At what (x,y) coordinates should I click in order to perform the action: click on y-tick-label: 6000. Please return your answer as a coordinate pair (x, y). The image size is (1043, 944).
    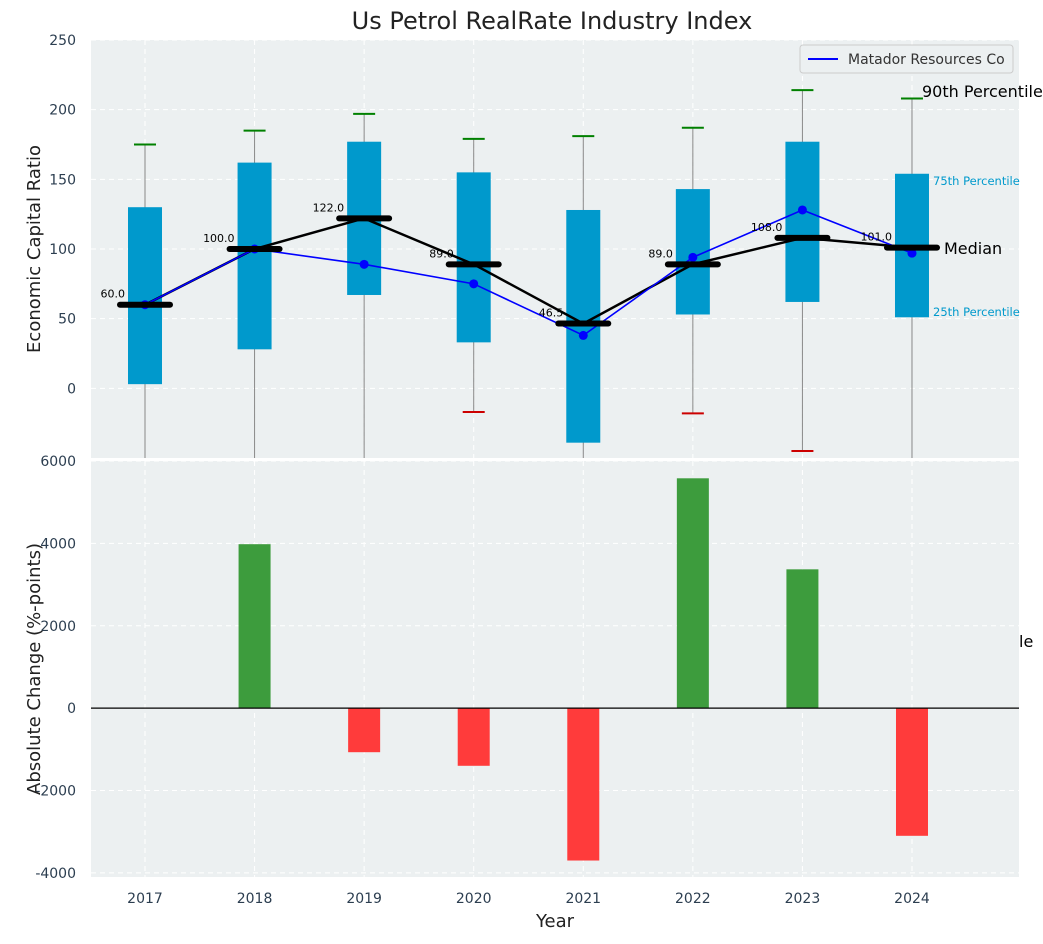
    Looking at the image, I should click on (58, 462).